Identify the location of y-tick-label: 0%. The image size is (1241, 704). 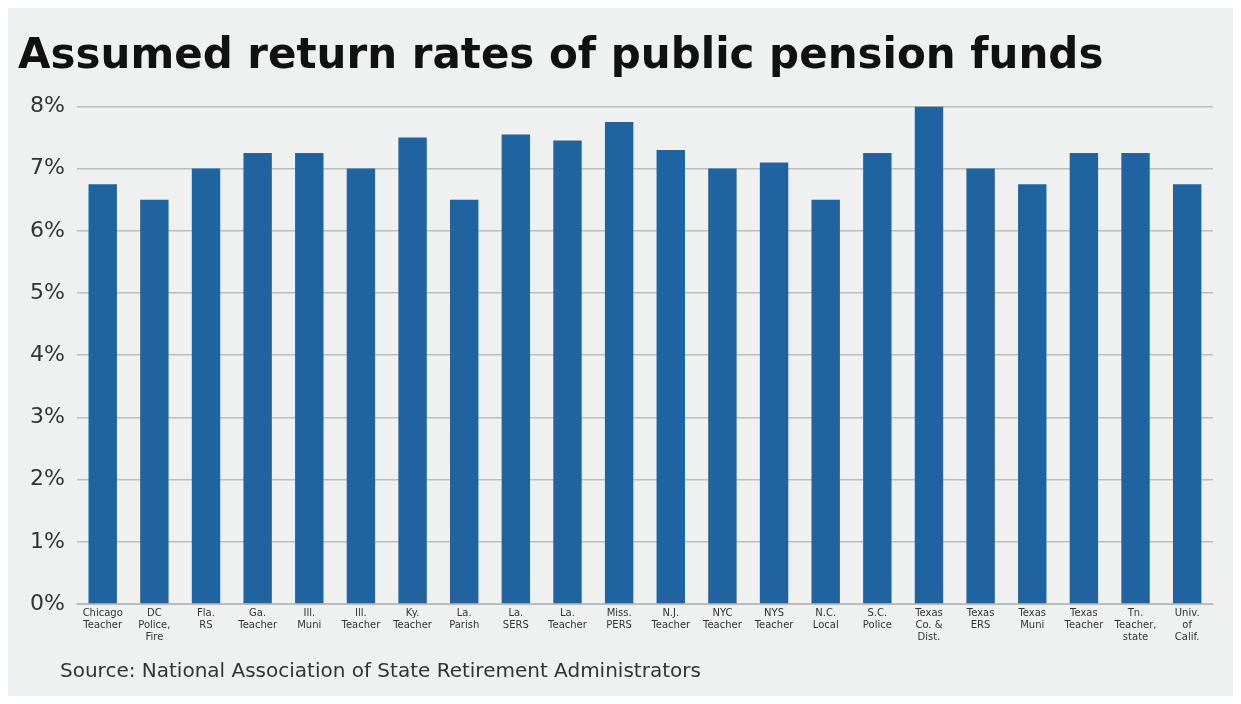
(47, 602).